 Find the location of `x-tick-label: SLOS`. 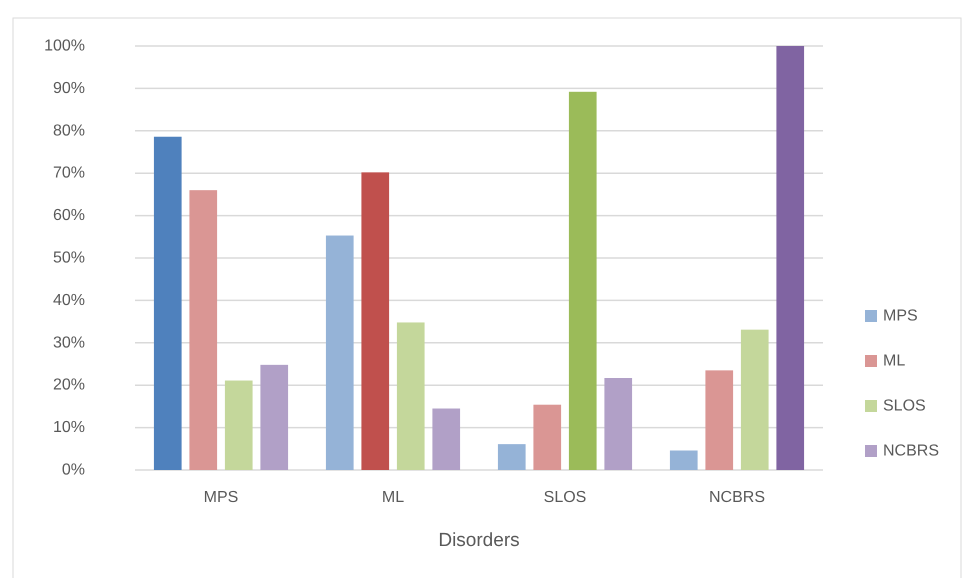

x-tick-label: SLOS is located at coordinates (565, 497).